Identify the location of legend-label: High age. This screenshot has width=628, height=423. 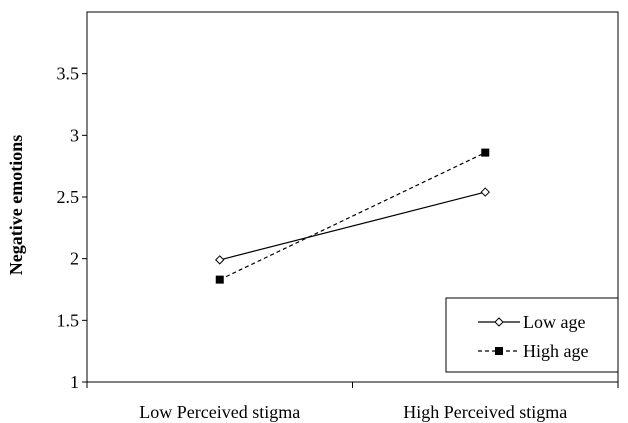
(555, 351).